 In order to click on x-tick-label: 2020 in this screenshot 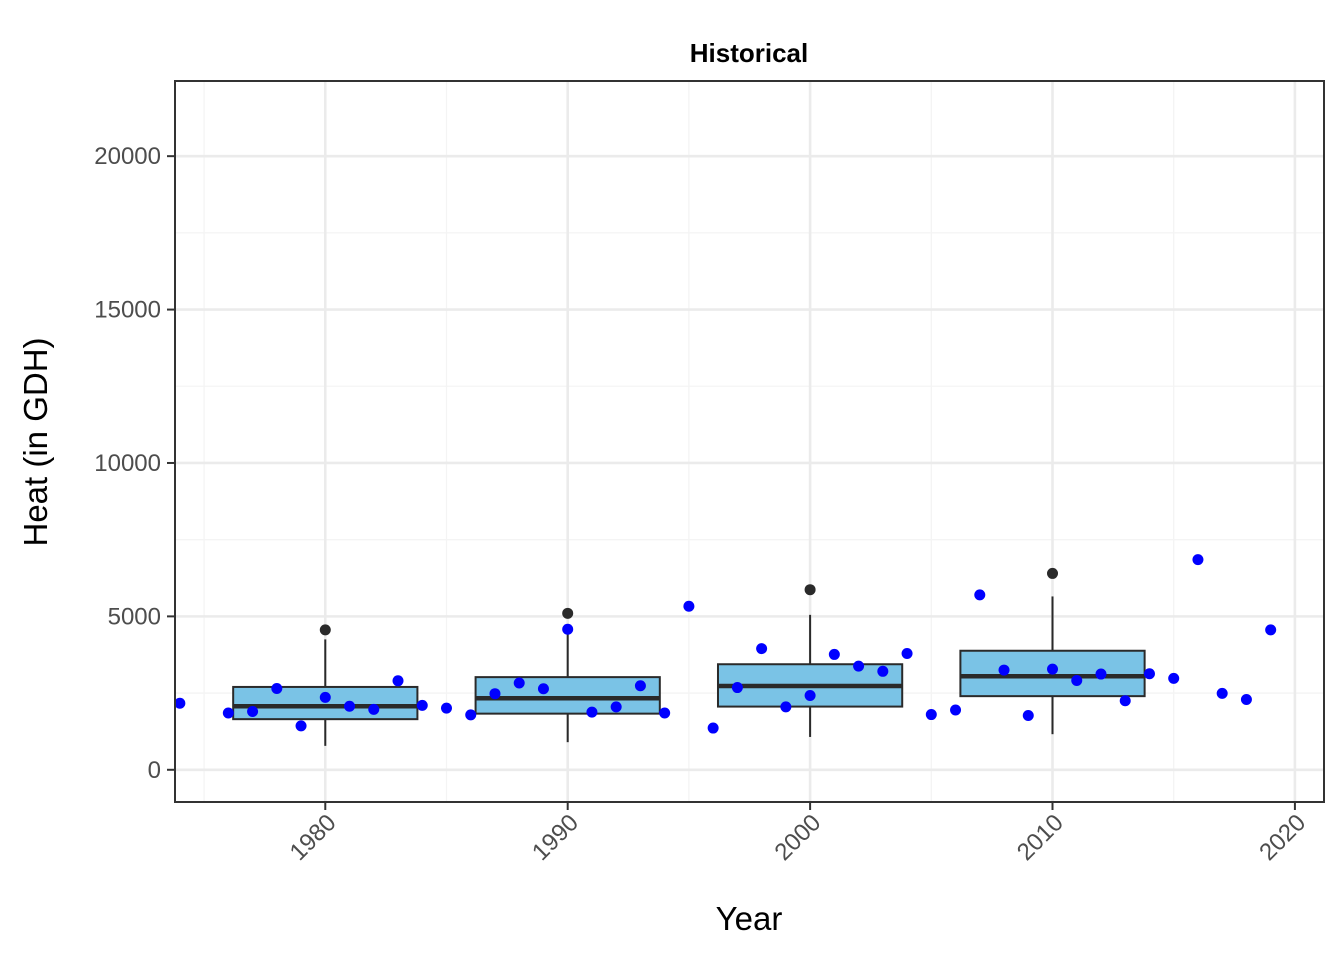, I will do `click(1282, 837)`.